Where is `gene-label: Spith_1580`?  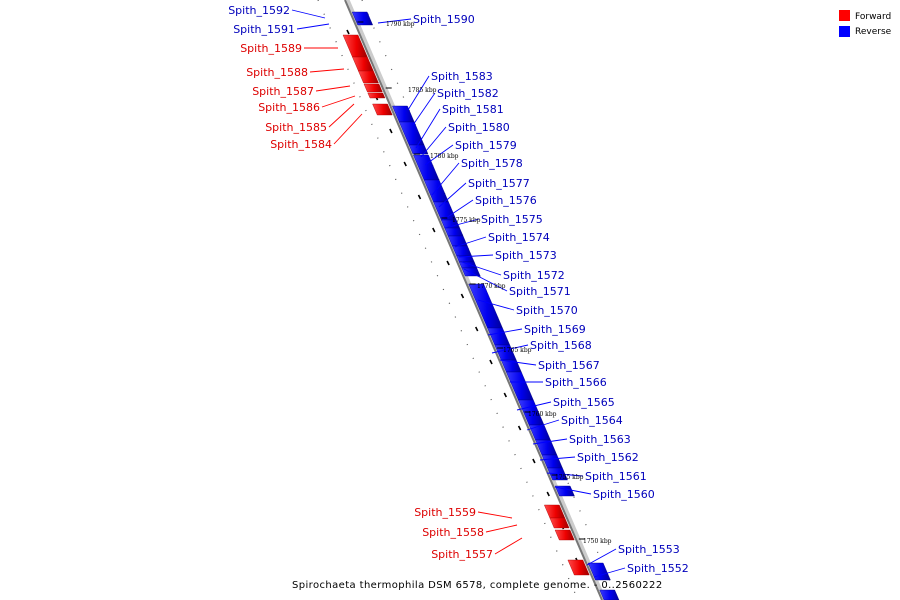 gene-label: Spith_1580 is located at coordinates (479, 127).